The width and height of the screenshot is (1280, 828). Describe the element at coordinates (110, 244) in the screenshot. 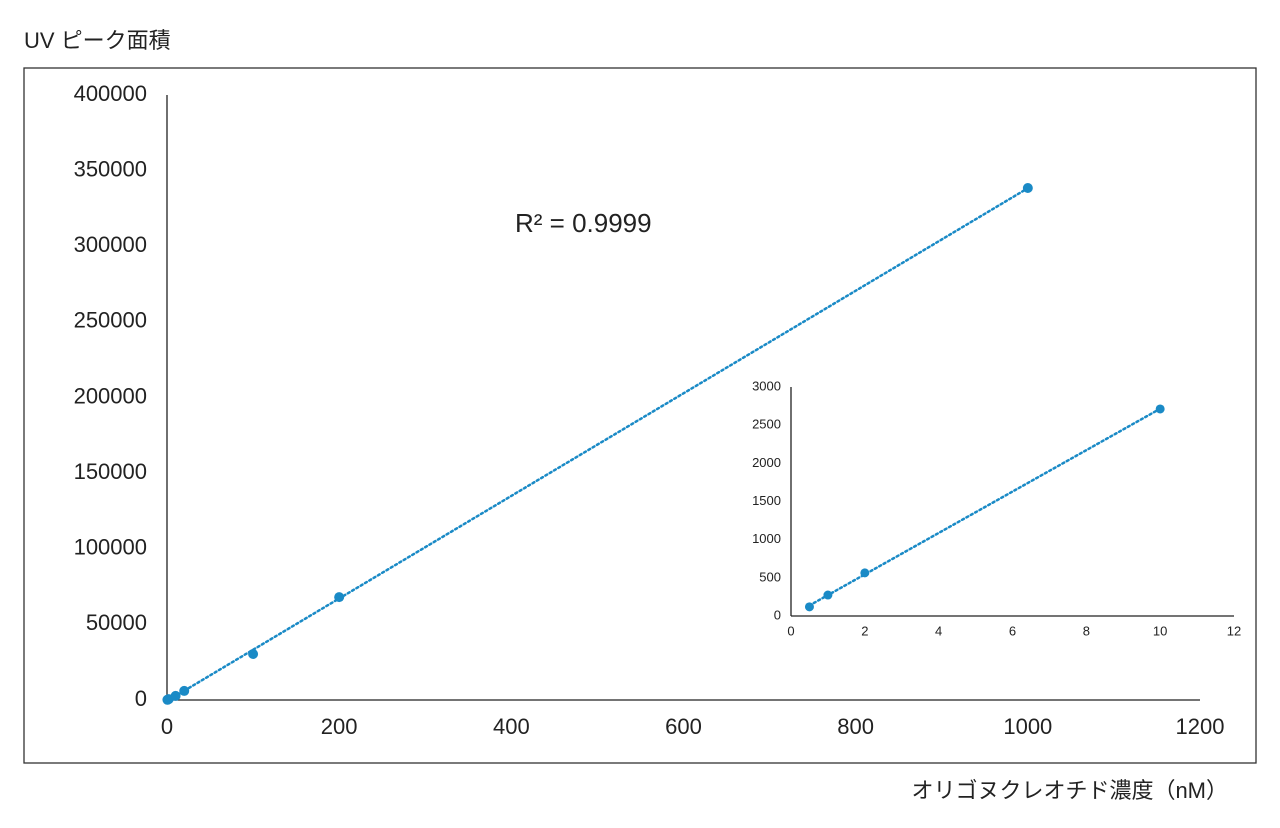

I see `y-tick-label: 300000` at that location.